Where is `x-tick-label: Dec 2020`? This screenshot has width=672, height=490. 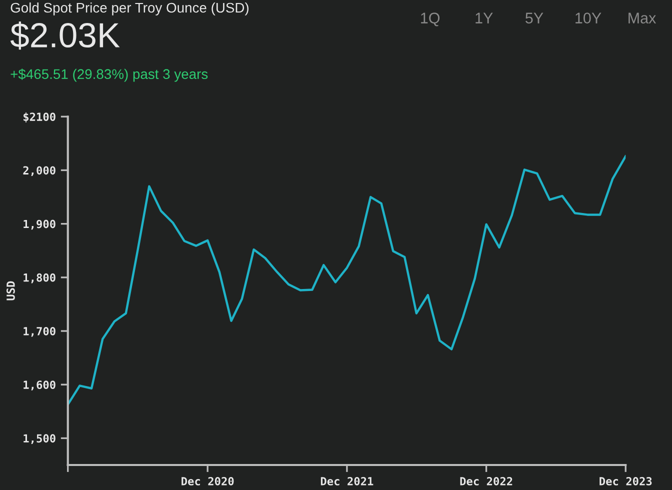
x-tick-label: Dec 2020 is located at coordinates (208, 481).